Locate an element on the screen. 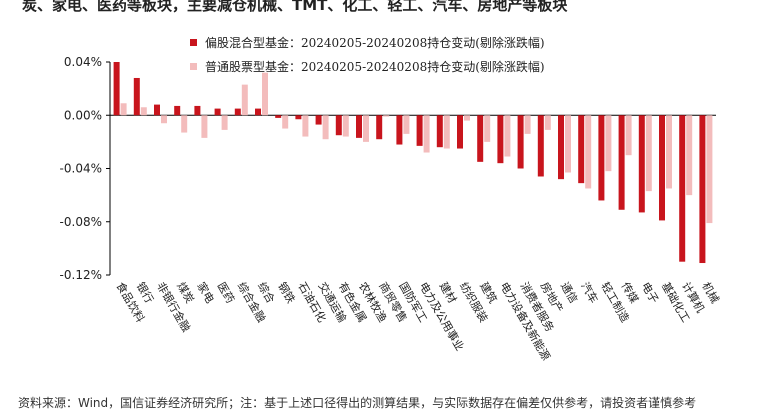  legend-swatch-series1 is located at coordinates (193, 42).